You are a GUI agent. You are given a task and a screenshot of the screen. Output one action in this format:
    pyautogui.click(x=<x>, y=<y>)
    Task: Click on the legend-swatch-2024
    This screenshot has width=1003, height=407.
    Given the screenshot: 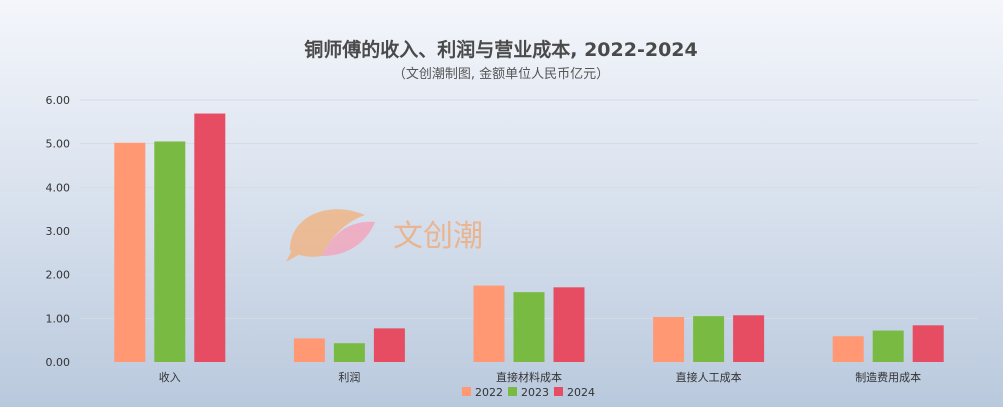 What is the action you would take?
    pyautogui.click(x=558, y=391)
    